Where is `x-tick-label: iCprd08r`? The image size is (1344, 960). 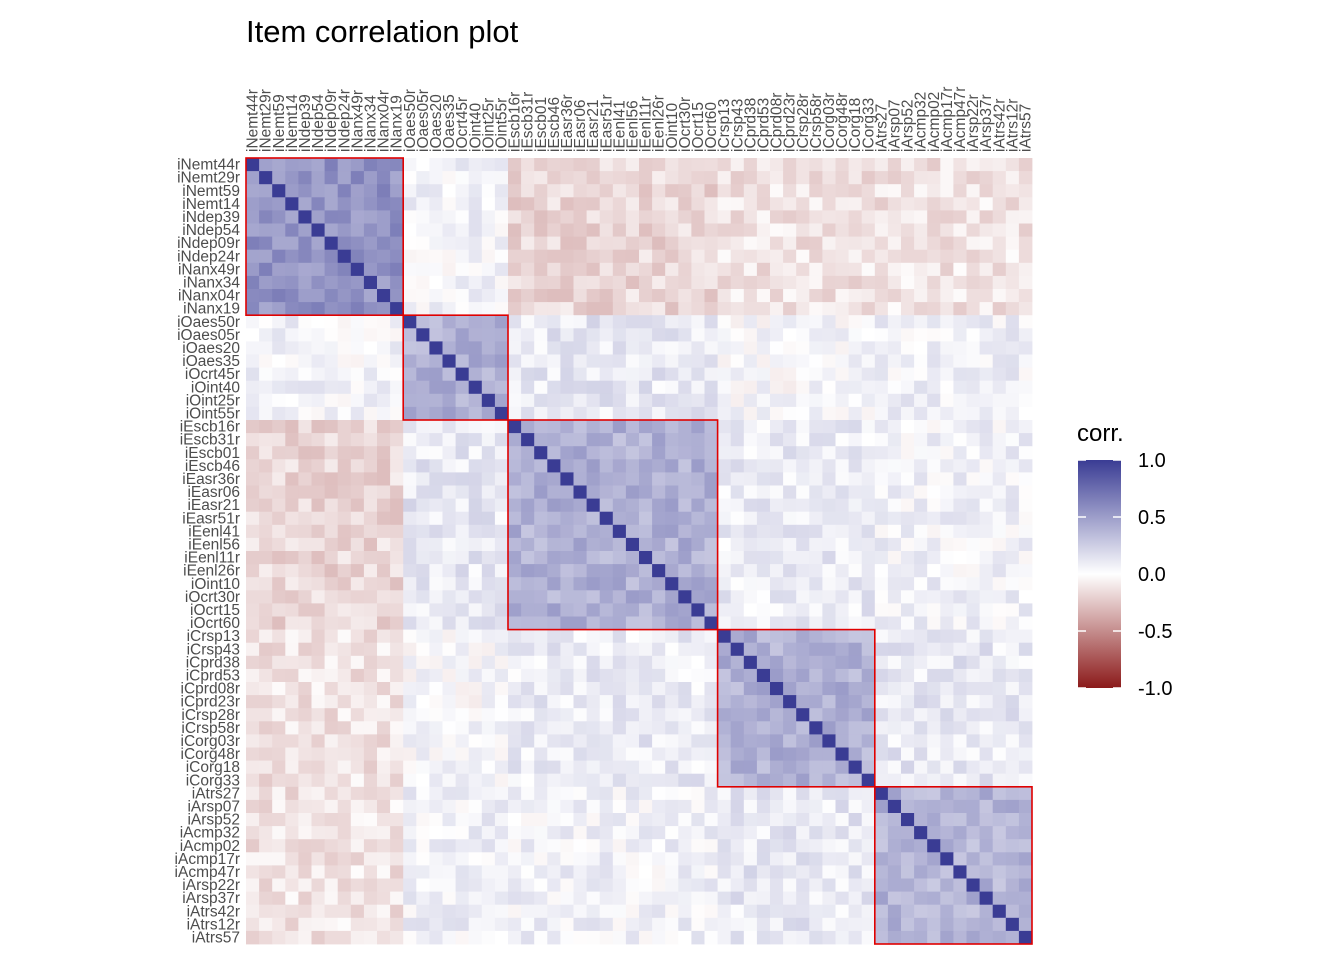 x-tick-label: iCprd08r is located at coordinates (777, 122).